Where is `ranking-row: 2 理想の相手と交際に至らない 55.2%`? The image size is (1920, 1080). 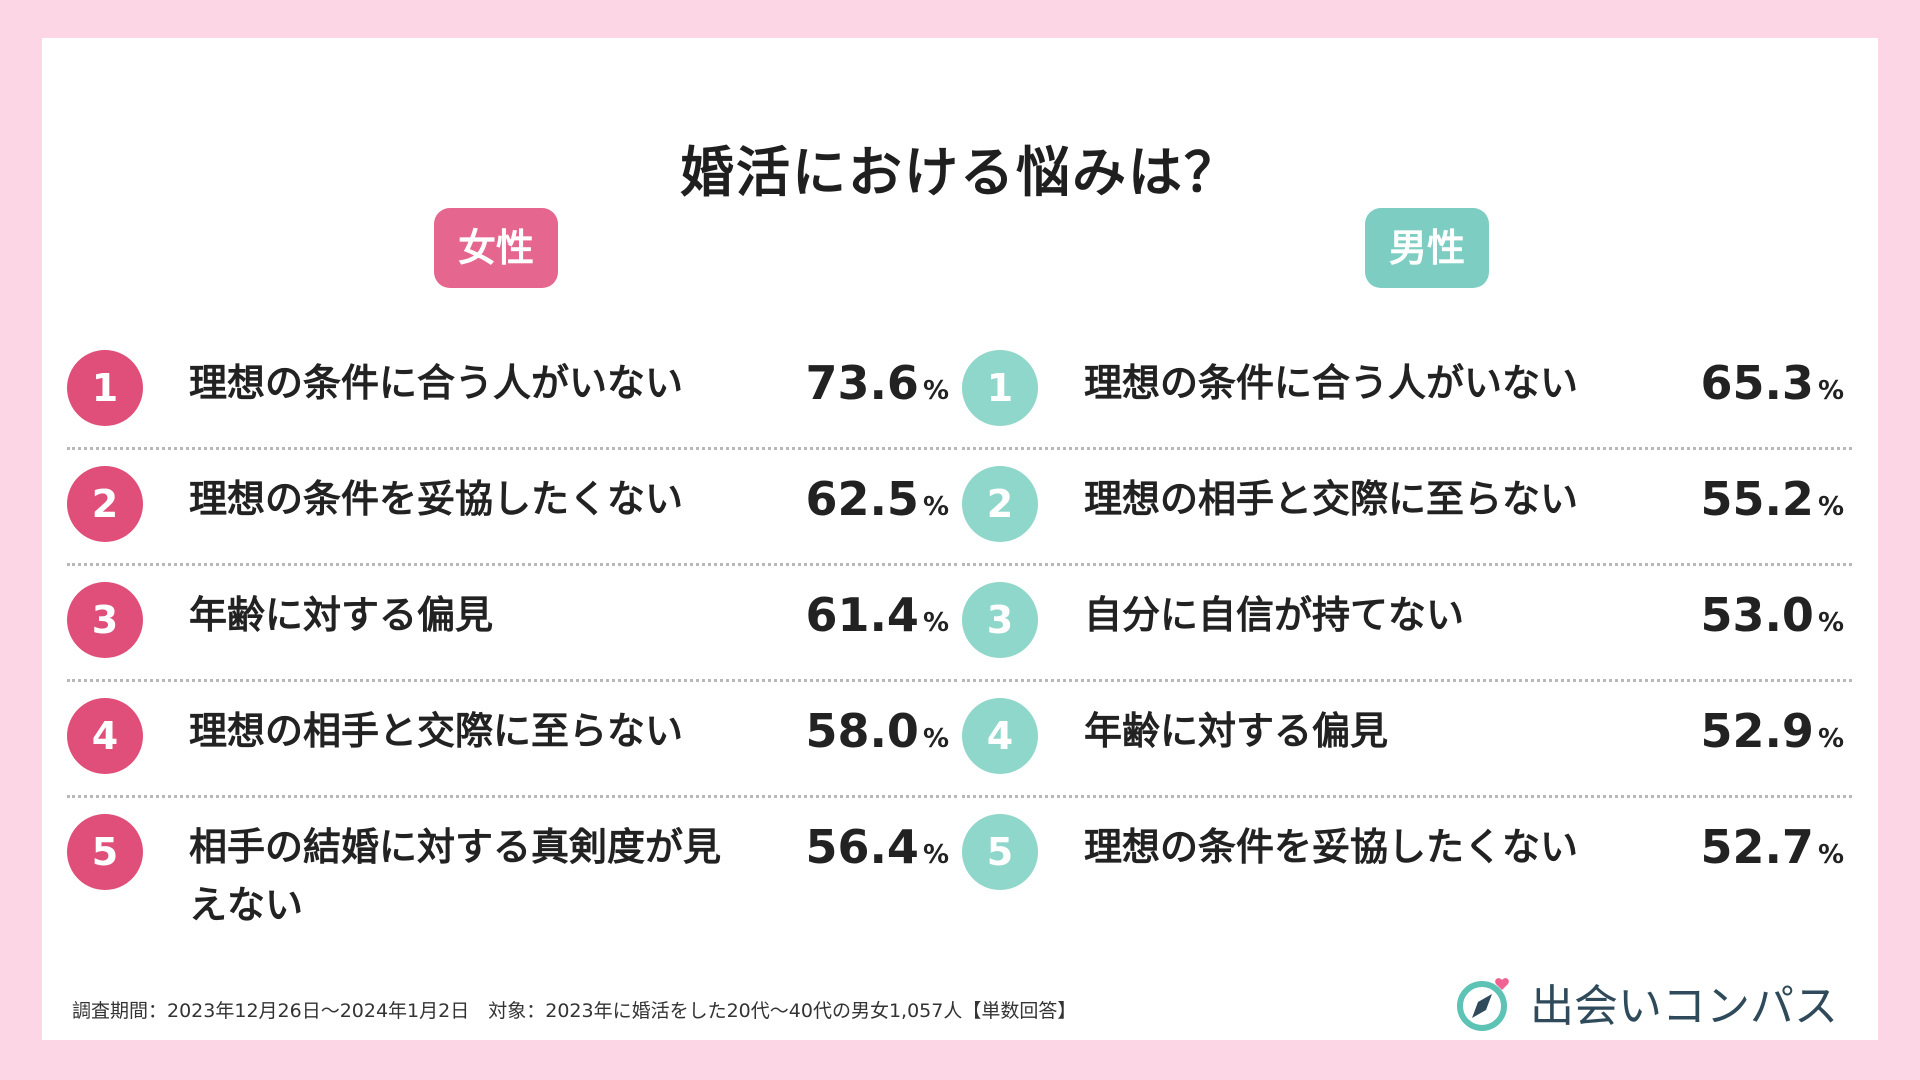
ranking-row: 2 理想の相手と交際に至らない 55.2% is located at coordinates (1407, 508).